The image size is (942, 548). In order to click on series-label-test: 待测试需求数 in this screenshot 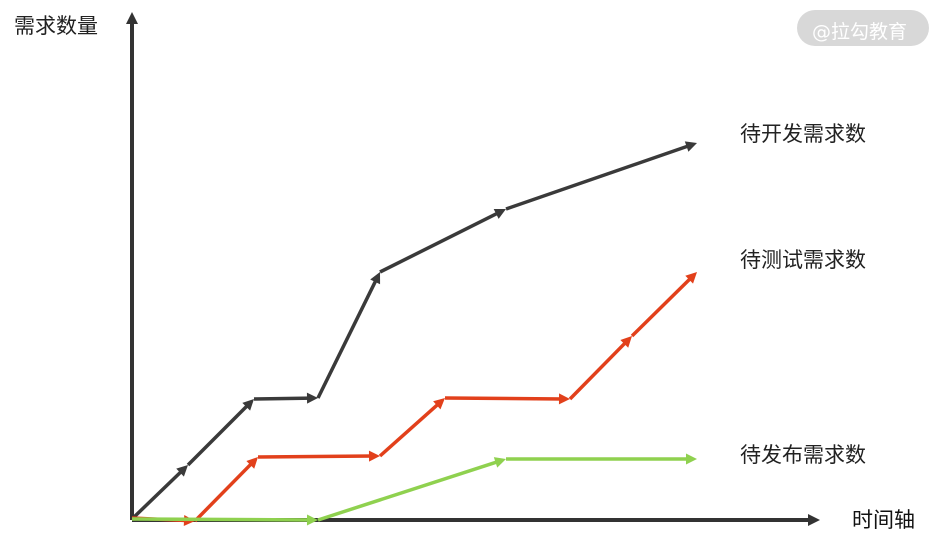, I will do `click(803, 260)`.